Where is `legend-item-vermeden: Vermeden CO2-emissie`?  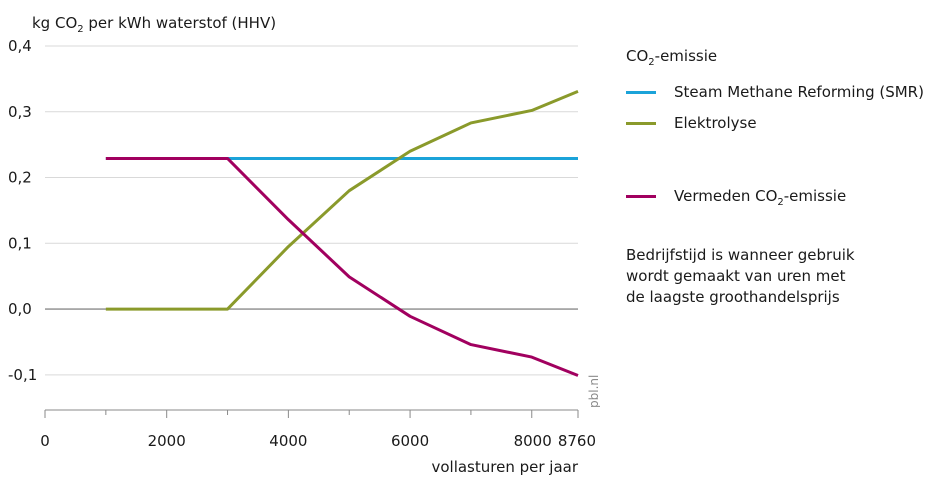 legend-item-vermeden: Vermeden CO2-emissie is located at coordinates (736, 197).